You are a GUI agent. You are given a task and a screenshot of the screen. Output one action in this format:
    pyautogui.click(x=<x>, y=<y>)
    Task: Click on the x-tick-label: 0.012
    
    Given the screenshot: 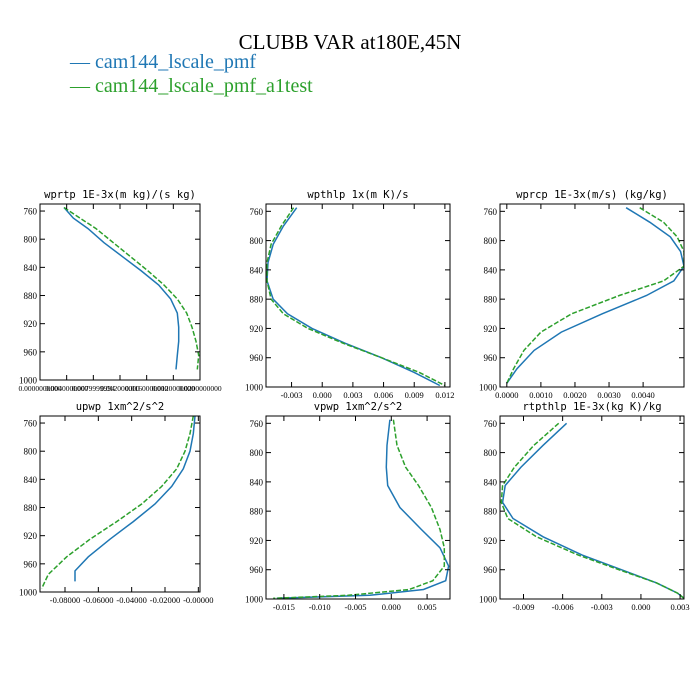 What is the action you would take?
    pyautogui.click(x=444, y=395)
    